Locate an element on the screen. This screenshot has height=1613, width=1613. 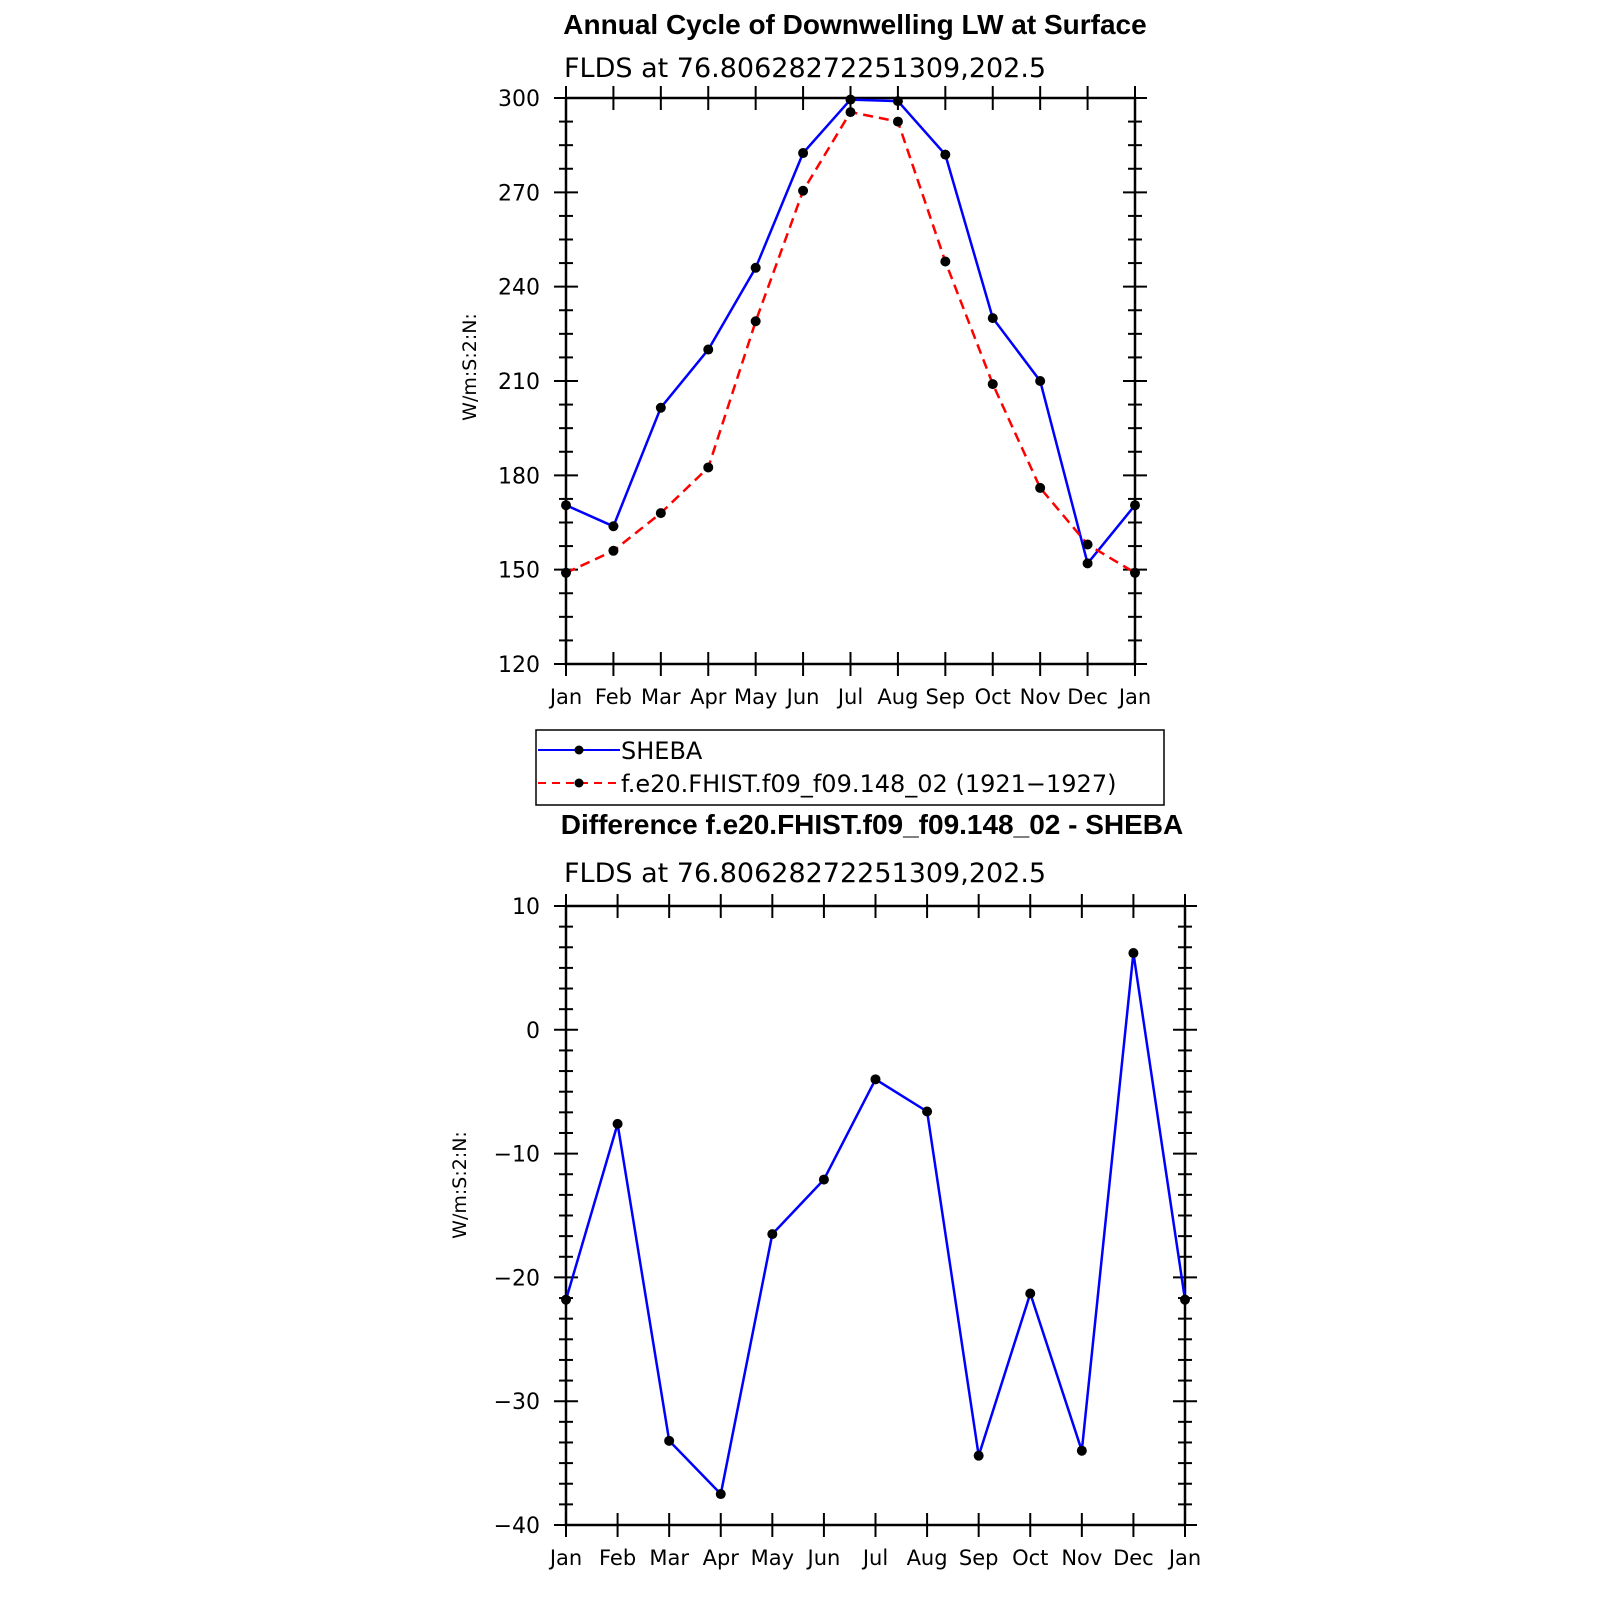
y-tick-label: 240 is located at coordinates (519, 288).